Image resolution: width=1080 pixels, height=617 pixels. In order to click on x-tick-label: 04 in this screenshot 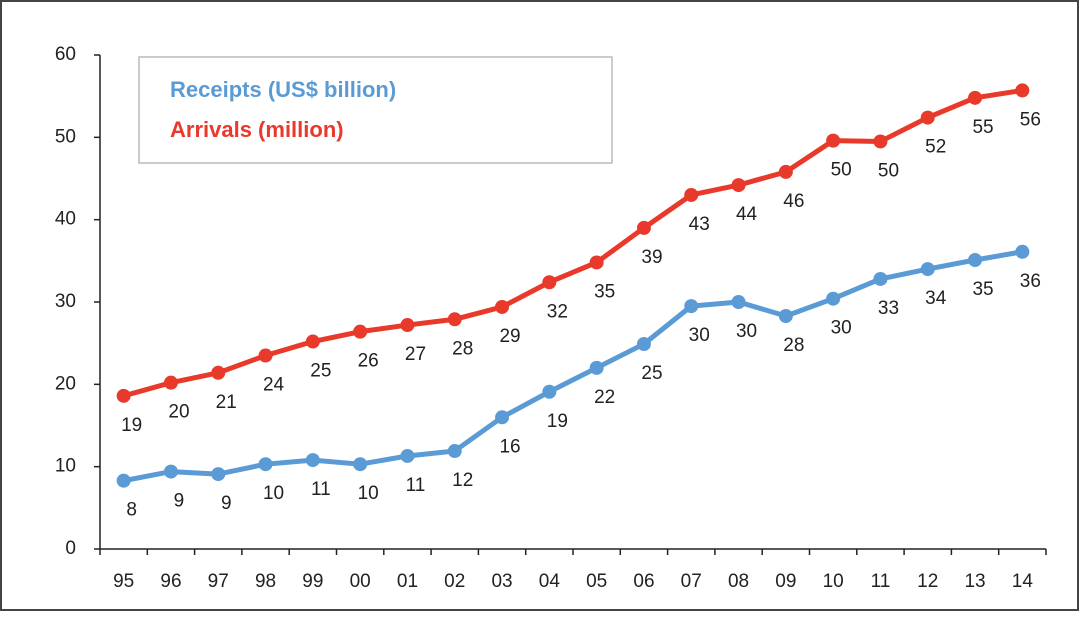, I will do `click(550, 581)`.